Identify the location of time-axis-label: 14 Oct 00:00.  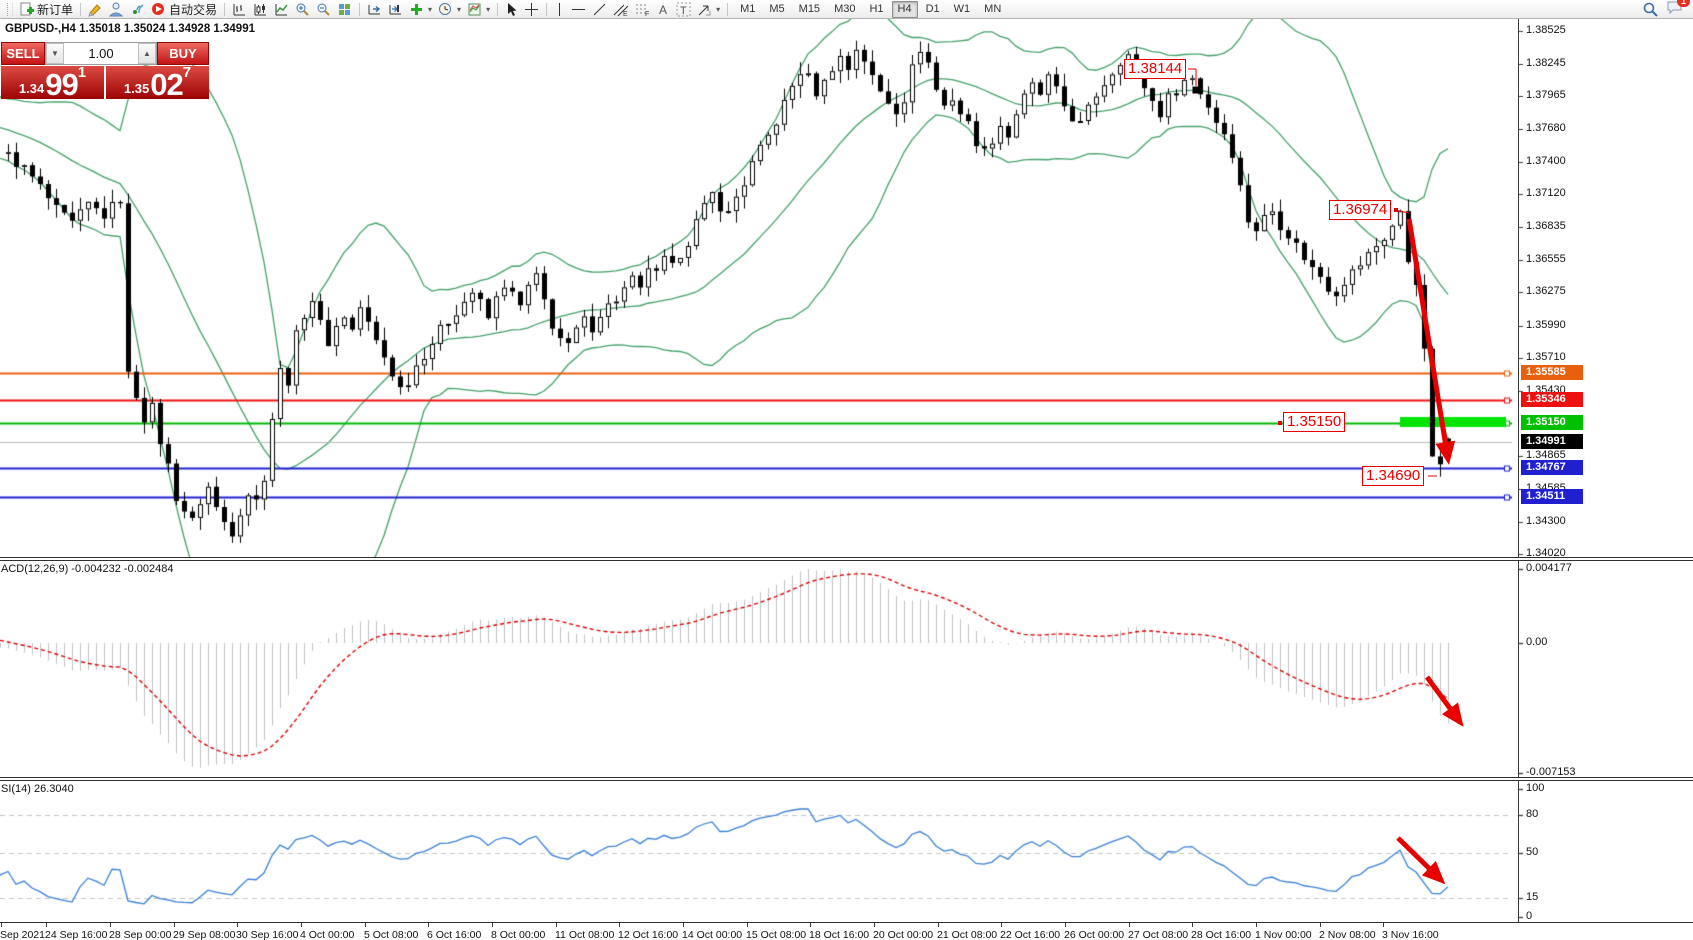
(712, 934).